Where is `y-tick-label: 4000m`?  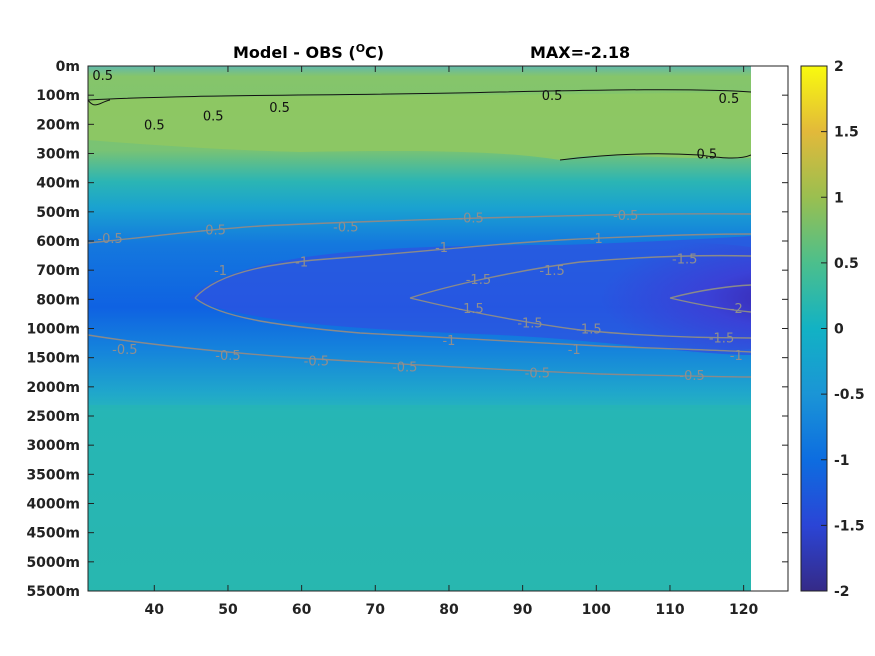
y-tick-label: 4000m is located at coordinates (53, 505).